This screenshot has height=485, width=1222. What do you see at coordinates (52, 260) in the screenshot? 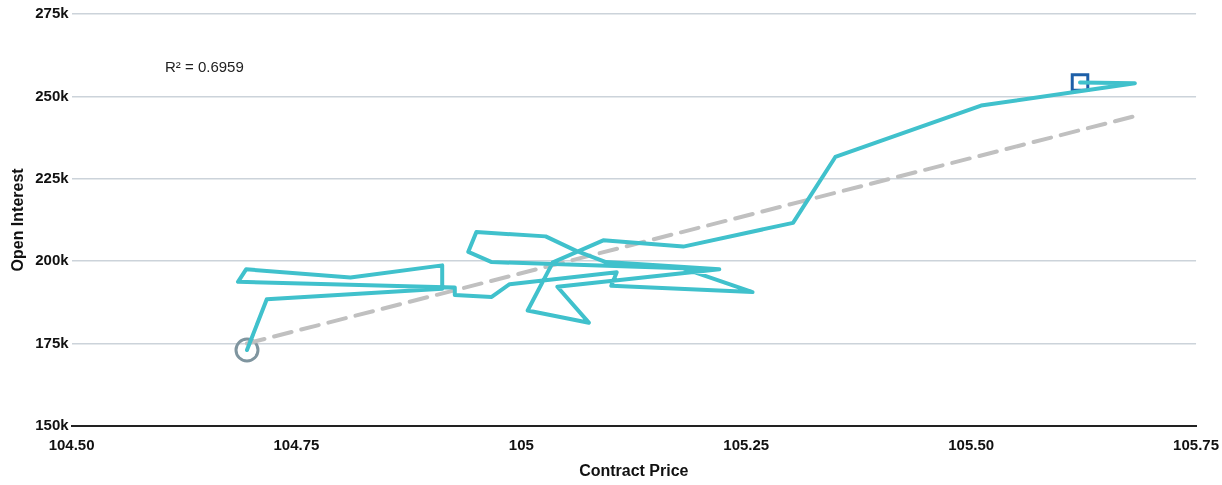
I see `y-tick-label: 200k` at bounding box center [52, 260].